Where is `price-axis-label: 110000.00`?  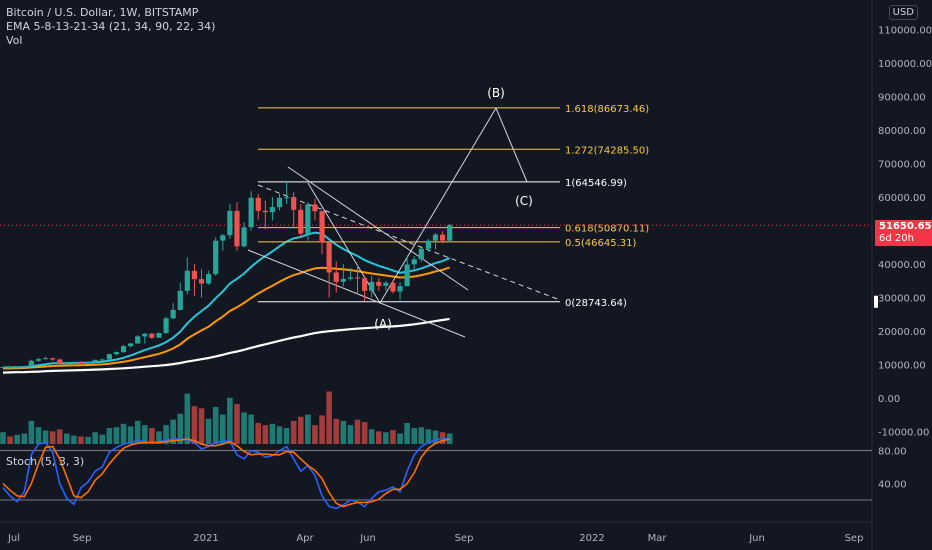 price-axis-label: 110000.00 is located at coordinates (905, 31).